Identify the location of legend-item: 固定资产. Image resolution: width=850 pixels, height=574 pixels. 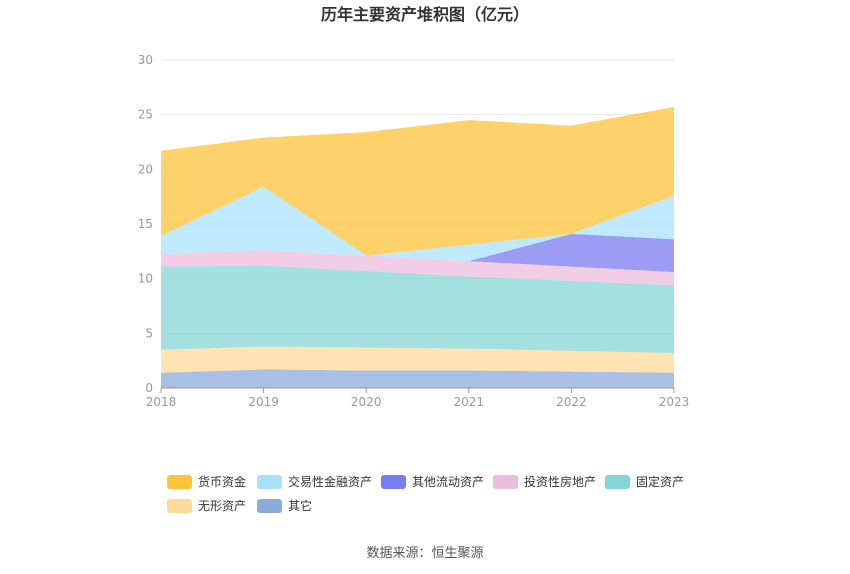
(644, 481).